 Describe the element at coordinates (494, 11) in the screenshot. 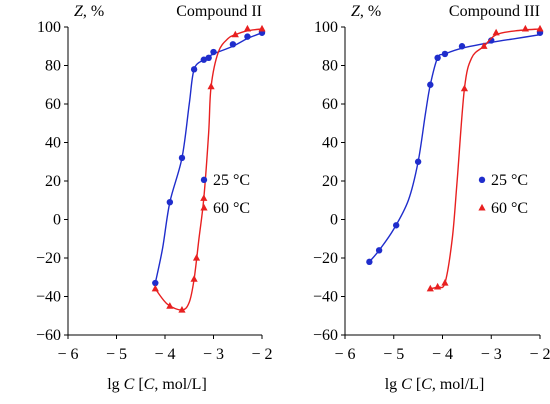

I see `chart-title: Compound III` at that location.